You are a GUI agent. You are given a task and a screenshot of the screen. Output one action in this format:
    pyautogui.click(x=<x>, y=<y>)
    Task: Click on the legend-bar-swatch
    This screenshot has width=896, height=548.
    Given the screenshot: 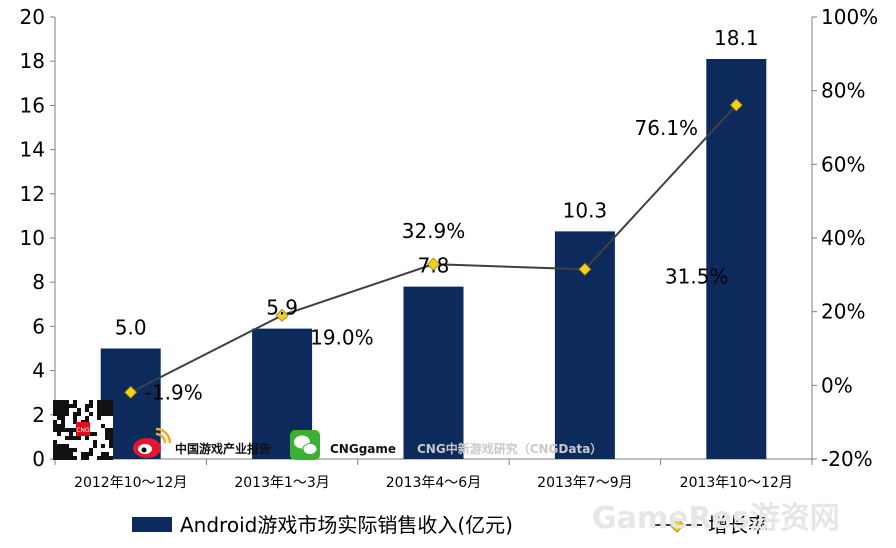 What is the action you would take?
    pyautogui.click(x=152, y=524)
    